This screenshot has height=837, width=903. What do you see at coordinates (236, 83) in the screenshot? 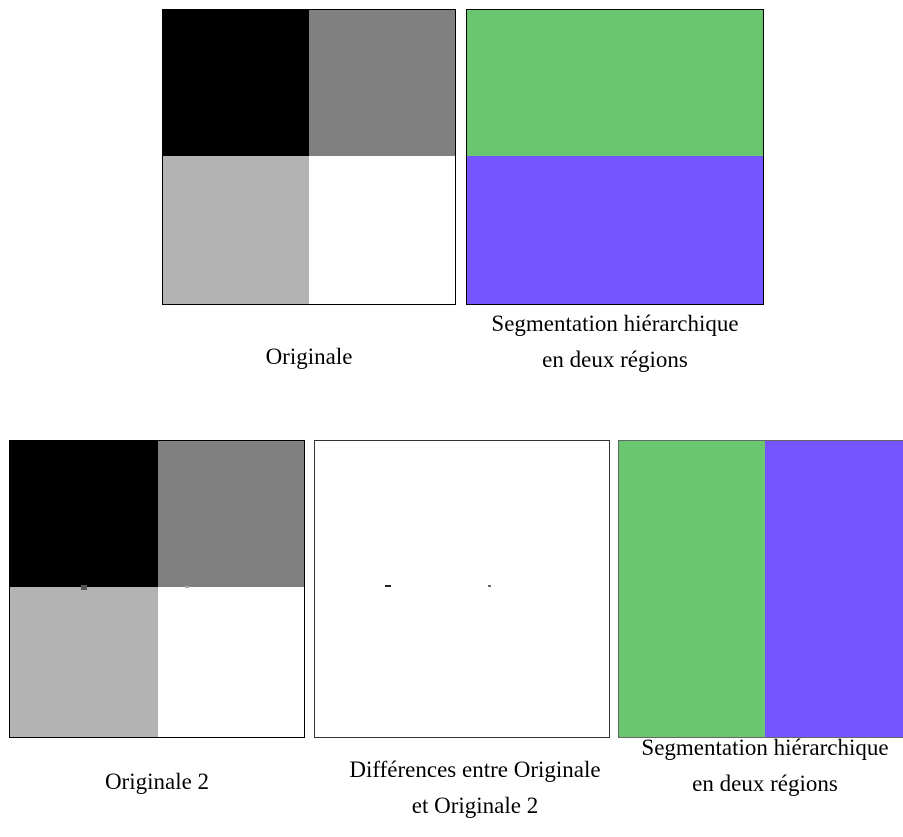
I see `originale-quadrant-top-left` at bounding box center [236, 83].